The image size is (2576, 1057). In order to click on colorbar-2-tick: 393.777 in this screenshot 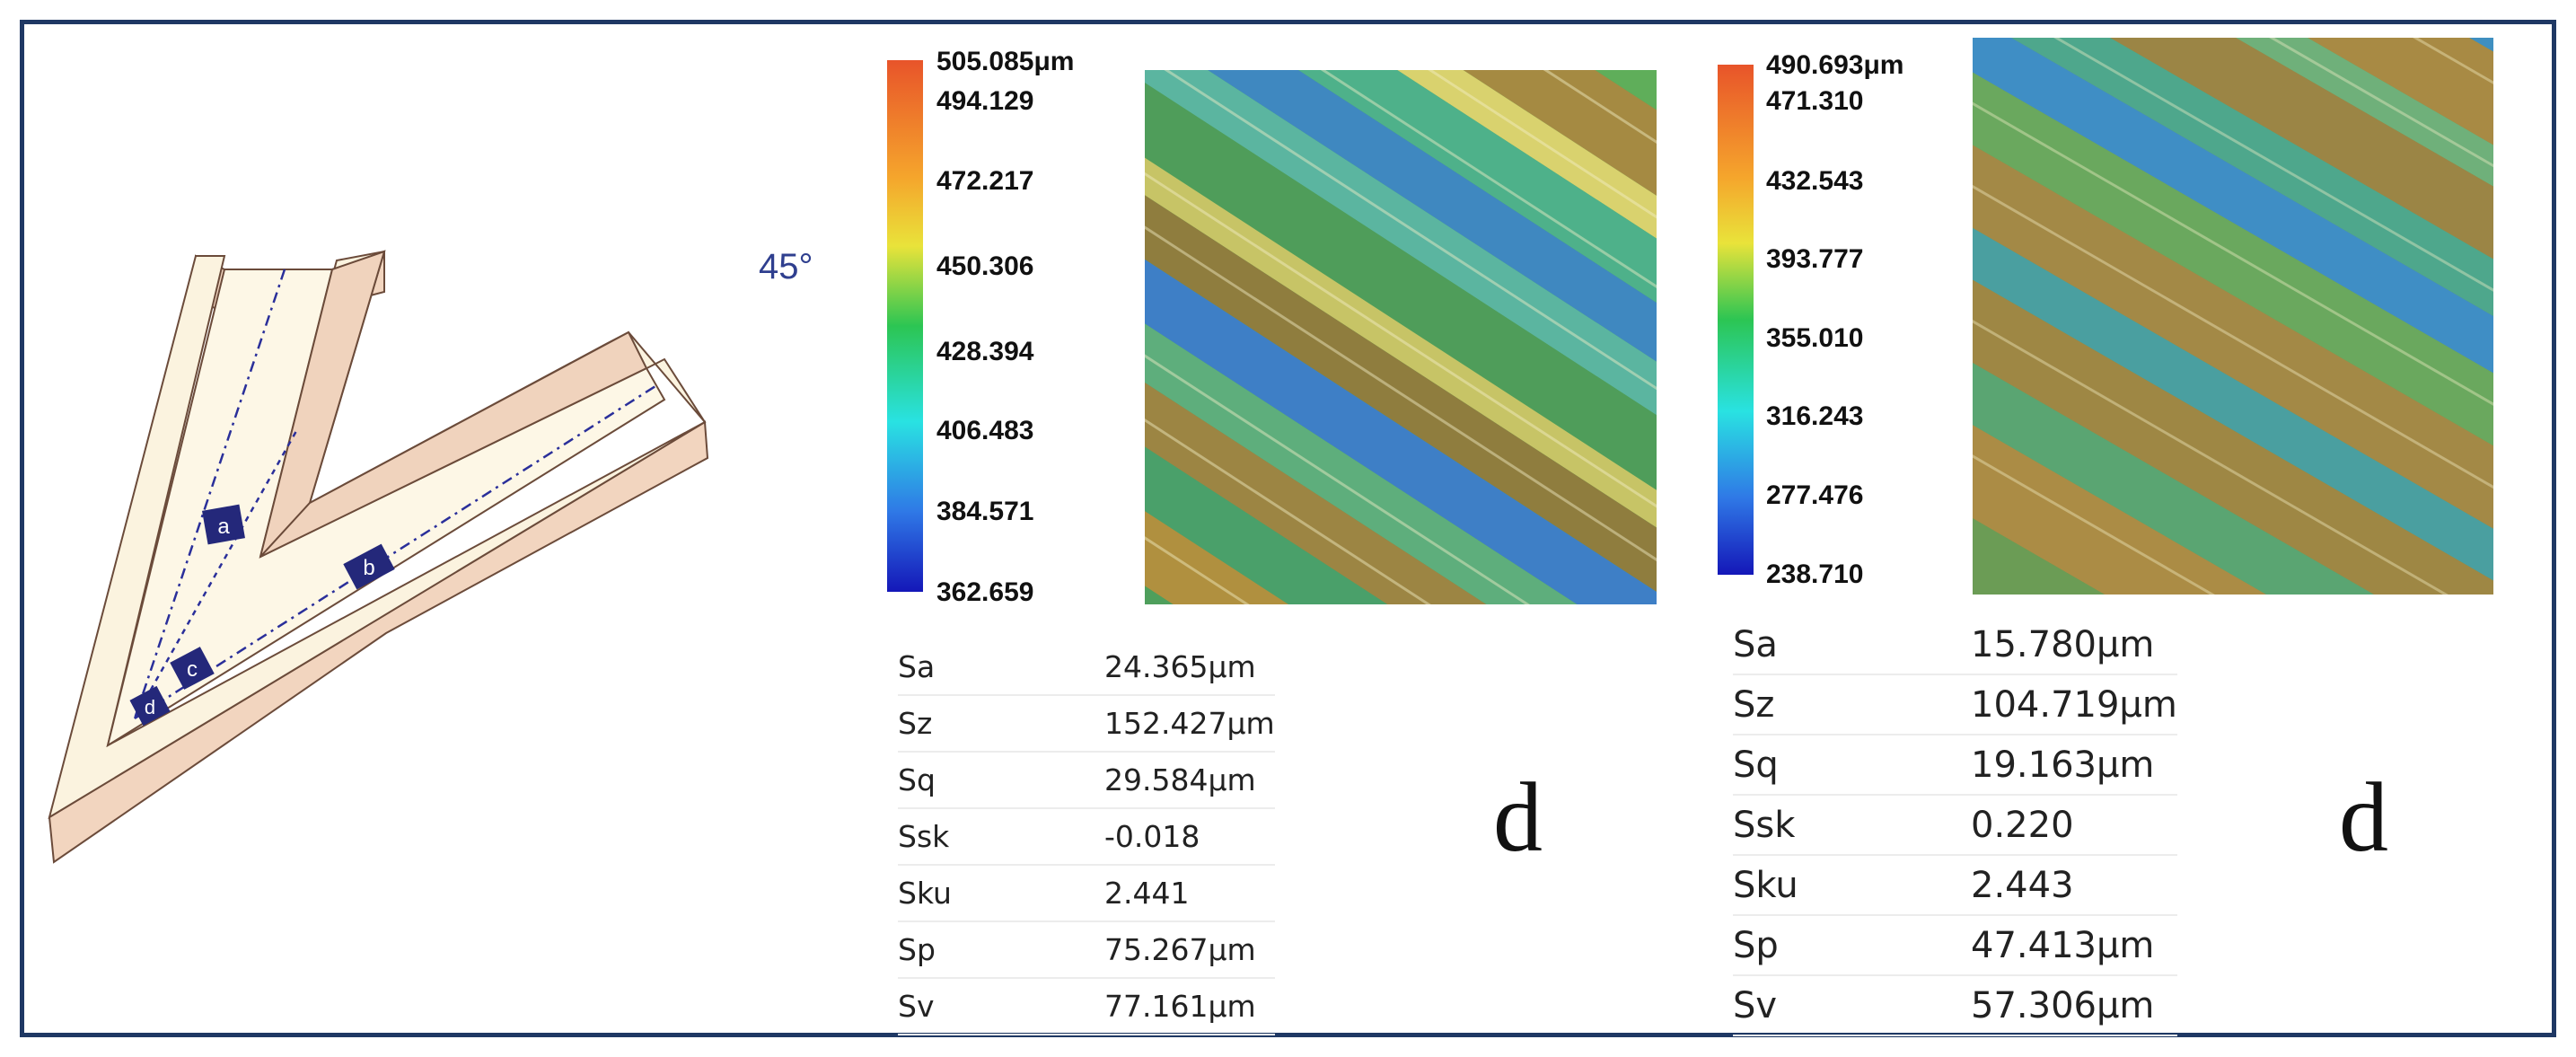, I will do `click(1815, 259)`.